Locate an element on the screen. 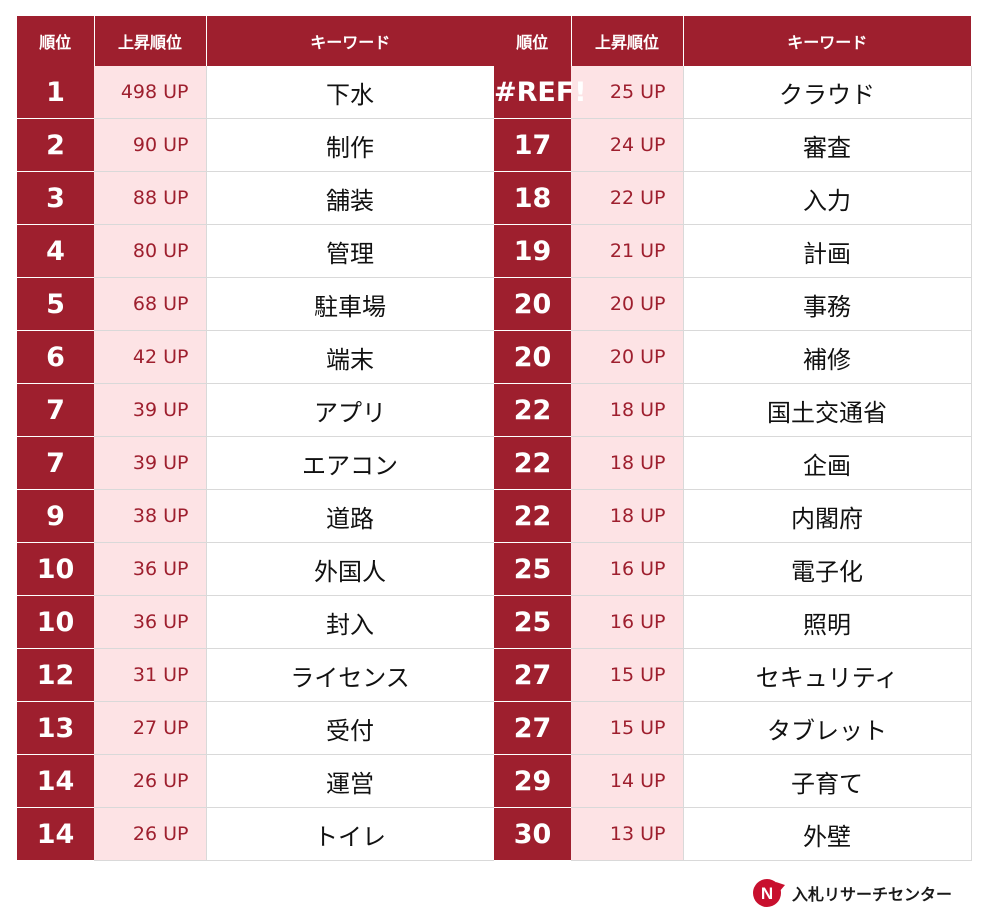  table-row: 17 24 UP 審査 is located at coordinates (733, 145).